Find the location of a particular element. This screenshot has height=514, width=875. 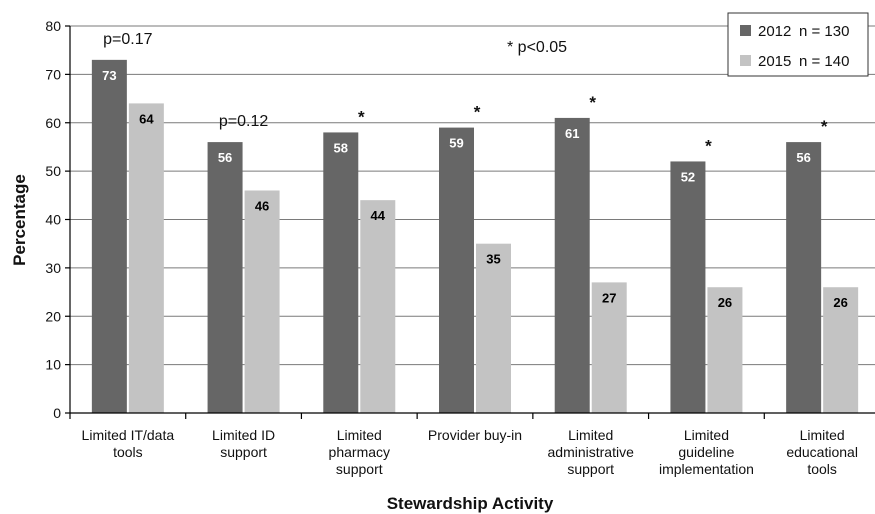

x-category-label: Limited IT/data tools is located at coordinates (128, 443).